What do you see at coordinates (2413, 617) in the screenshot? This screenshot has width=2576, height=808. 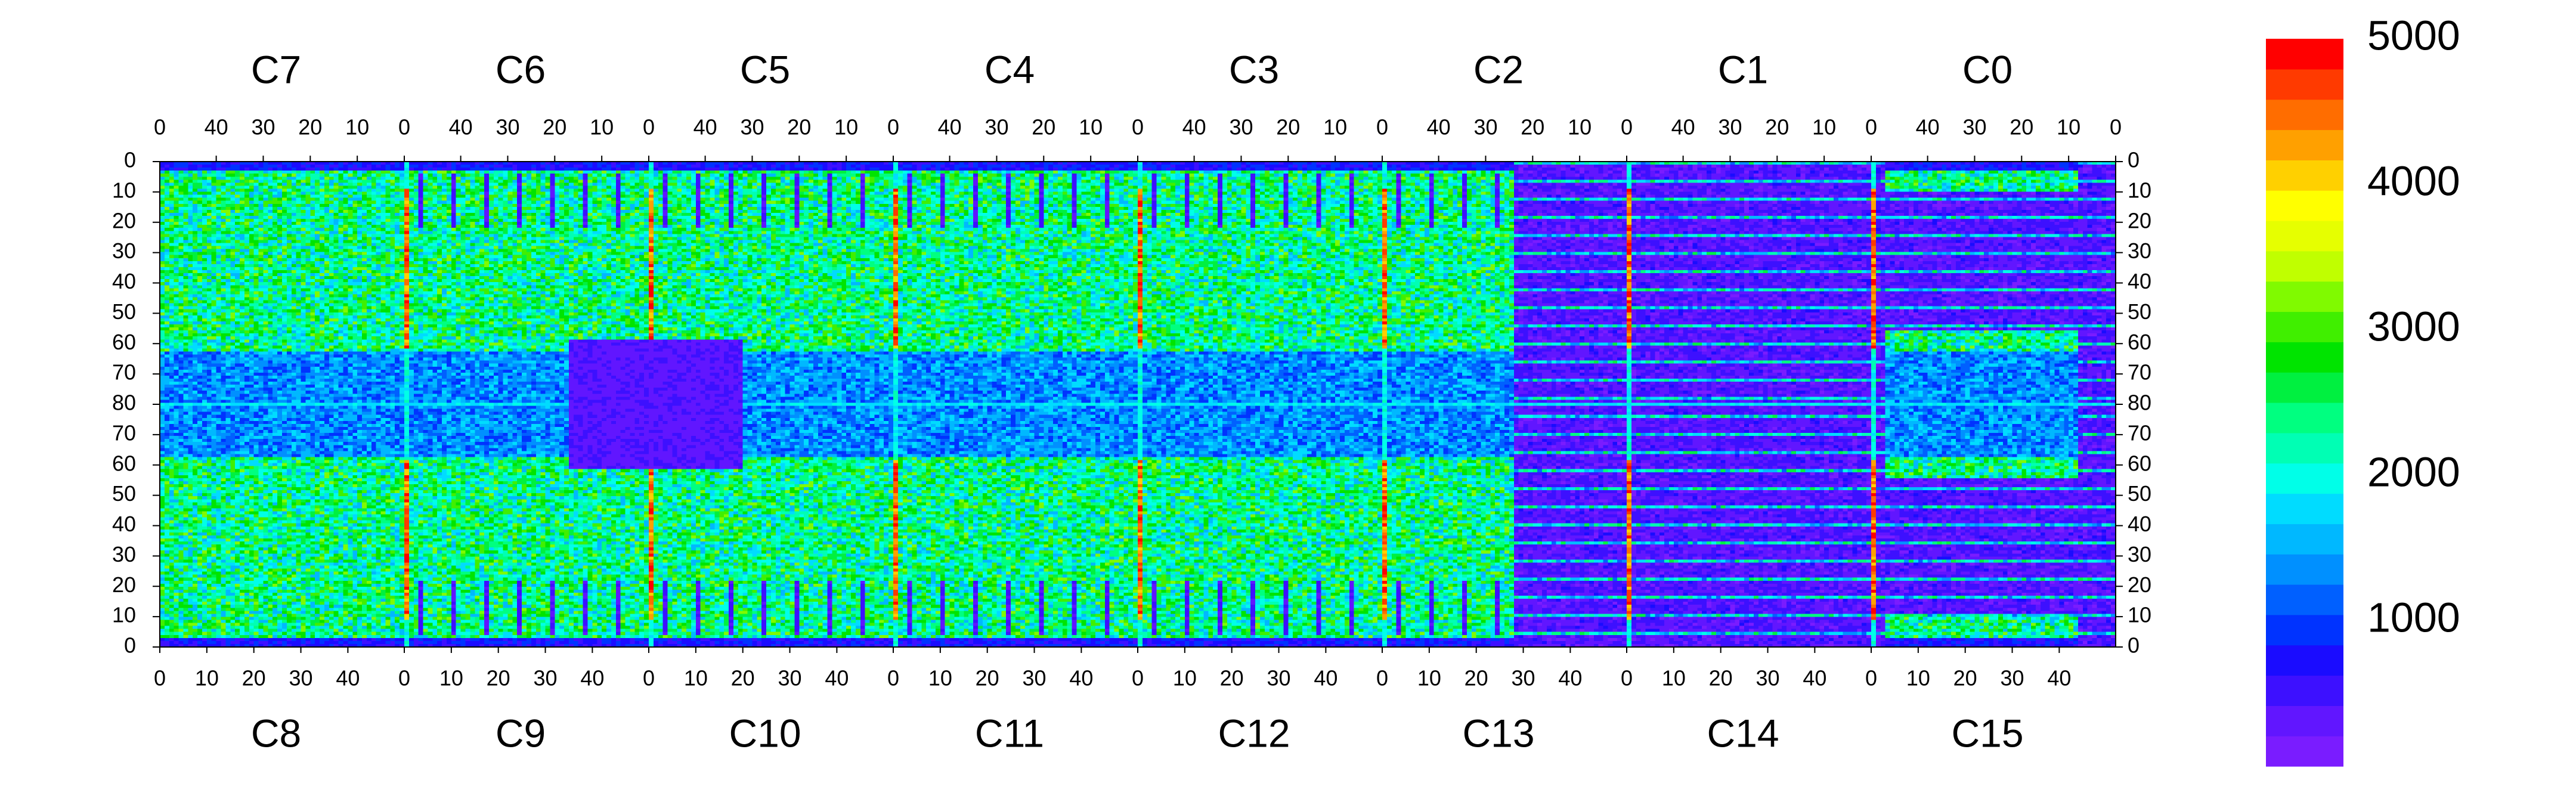 I see `colorbar-tick-label: 1000` at bounding box center [2413, 617].